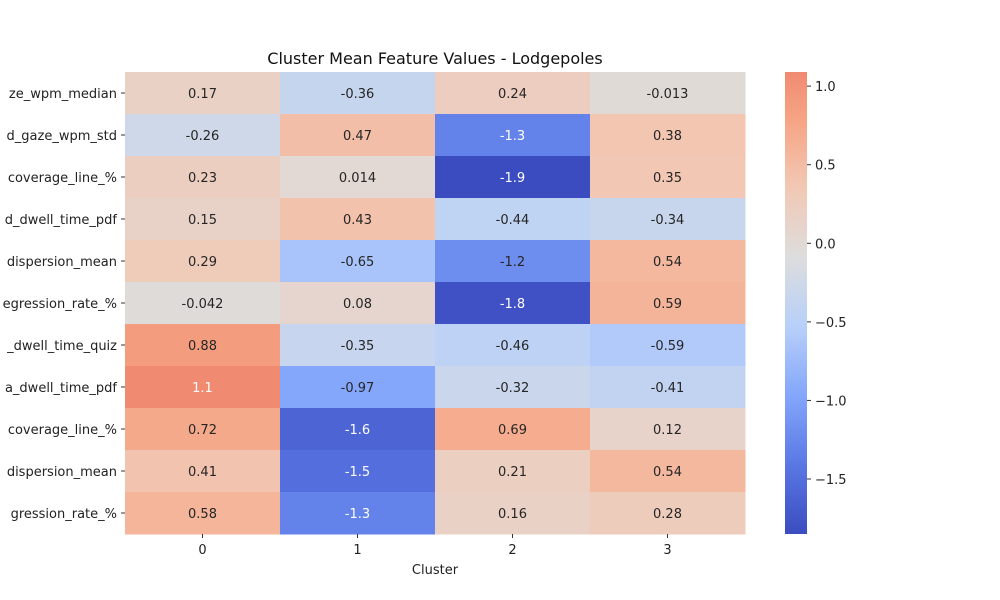 Image resolution: width=1000 pixels, height=600 pixels. I want to click on cell-value-label: 0.38, so click(667, 136).